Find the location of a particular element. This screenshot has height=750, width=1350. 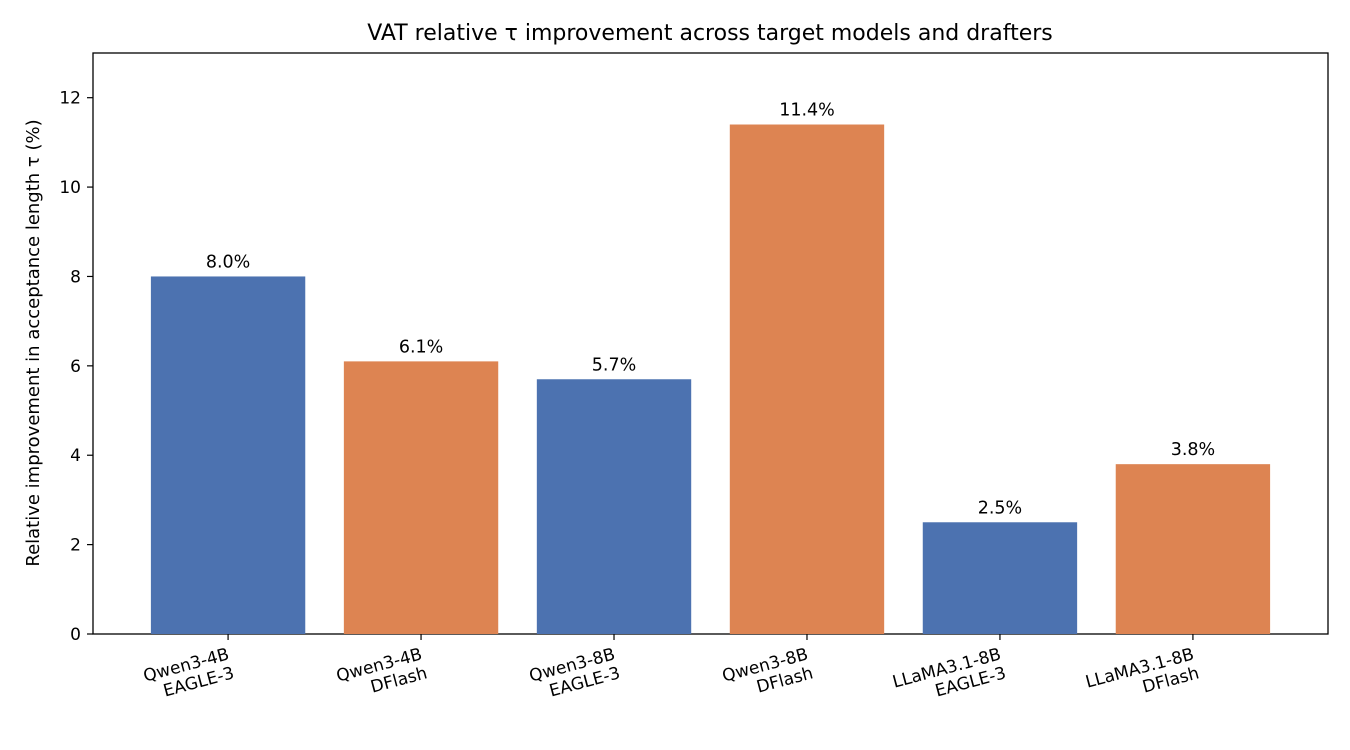

data-label: 6.1% is located at coordinates (421, 347).